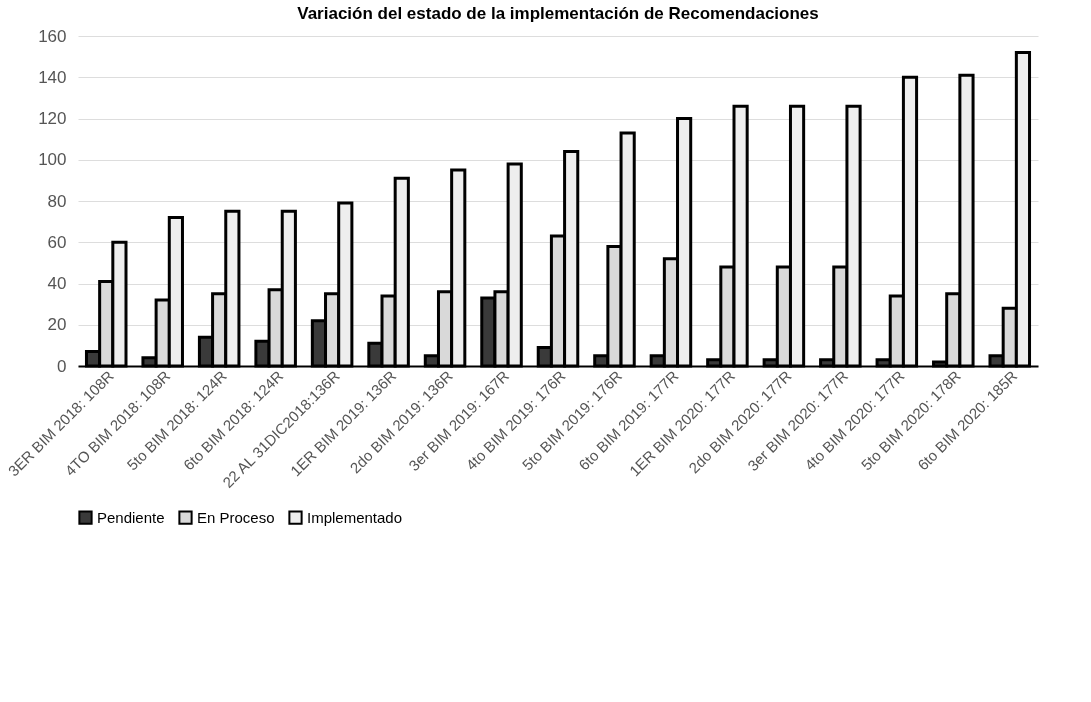 This screenshot has height=702, width=1091. What do you see at coordinates (52, 118) in the screenshot?
I see `y-tick-label: 120` at bounding box center [52, 118].